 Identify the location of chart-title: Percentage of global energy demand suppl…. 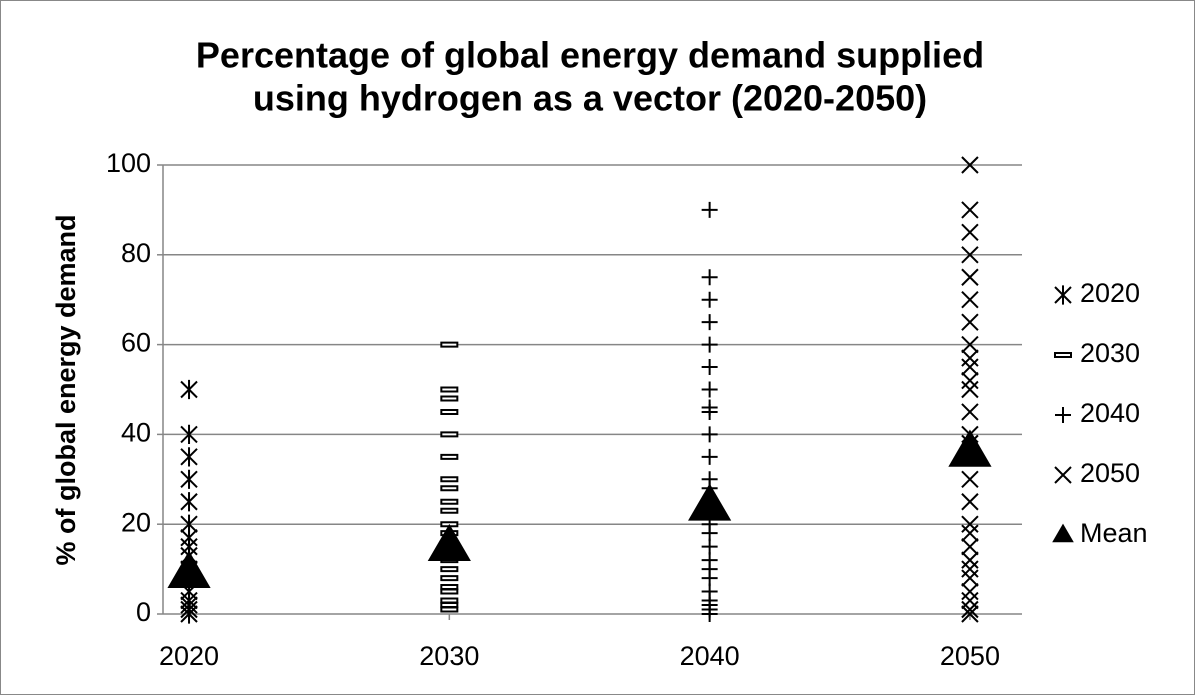
(590, 55).